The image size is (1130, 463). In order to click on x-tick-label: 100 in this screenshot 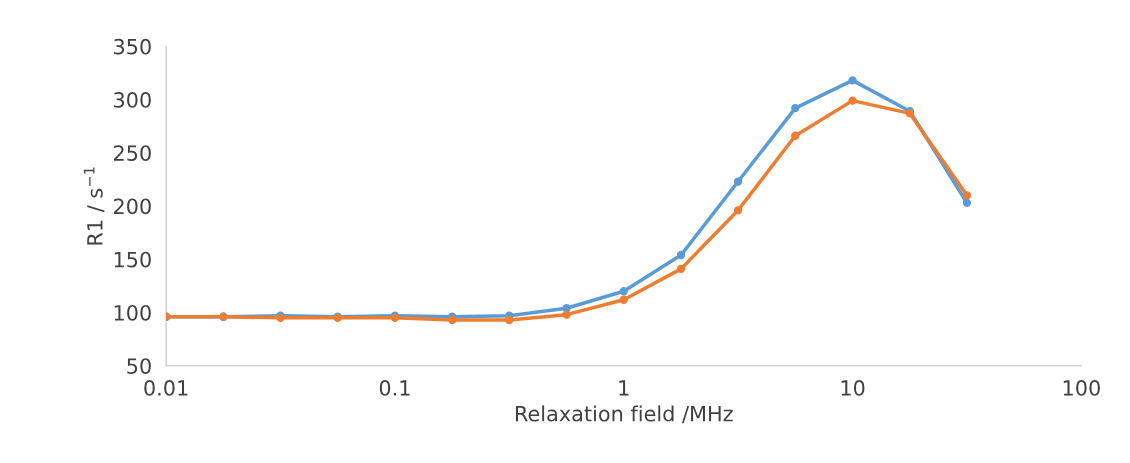, I will do `click(1081, 388)`.